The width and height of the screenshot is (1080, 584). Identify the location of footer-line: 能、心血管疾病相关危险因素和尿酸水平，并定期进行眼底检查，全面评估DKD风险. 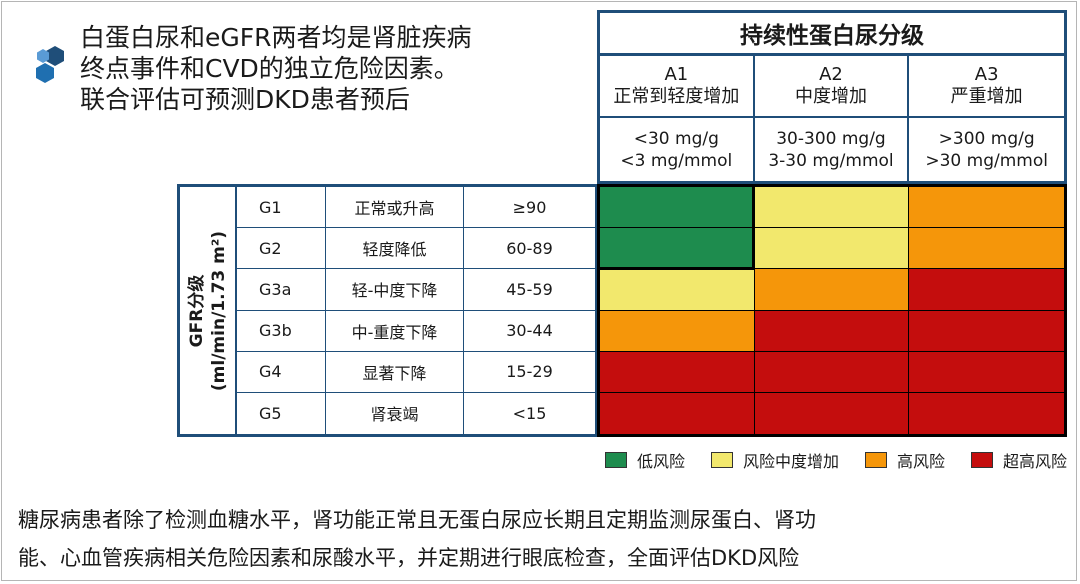
(409, 558).